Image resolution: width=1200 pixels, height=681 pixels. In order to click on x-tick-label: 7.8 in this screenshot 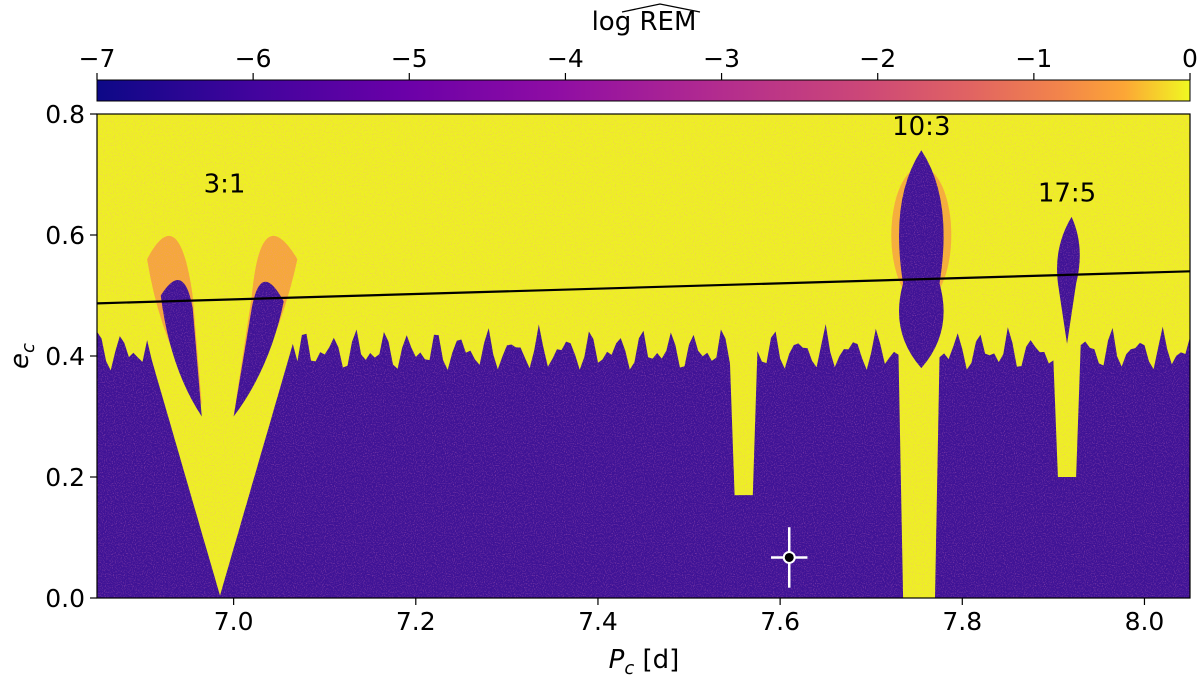, I will do `click(962, 621)`.